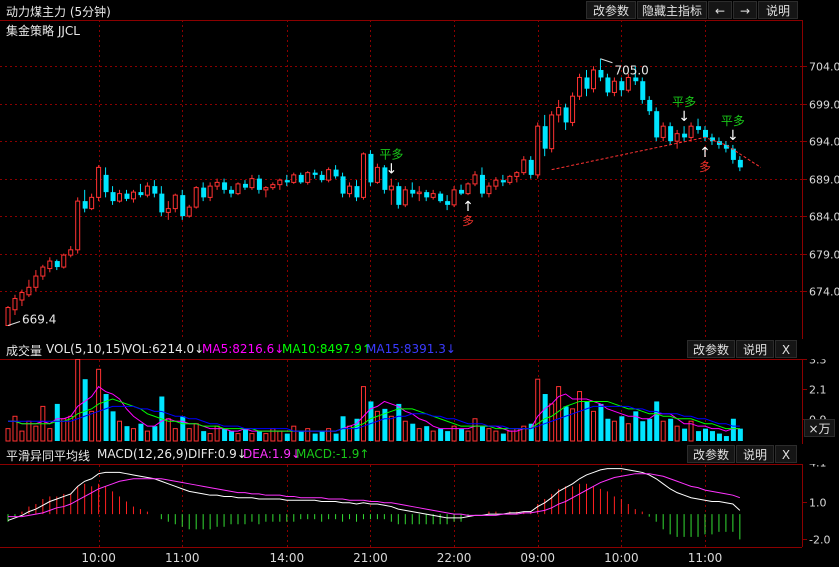 The height and width of the screenshot is (567, 839). I want to click on arrow-left-icon: ←, so click(720, 10).